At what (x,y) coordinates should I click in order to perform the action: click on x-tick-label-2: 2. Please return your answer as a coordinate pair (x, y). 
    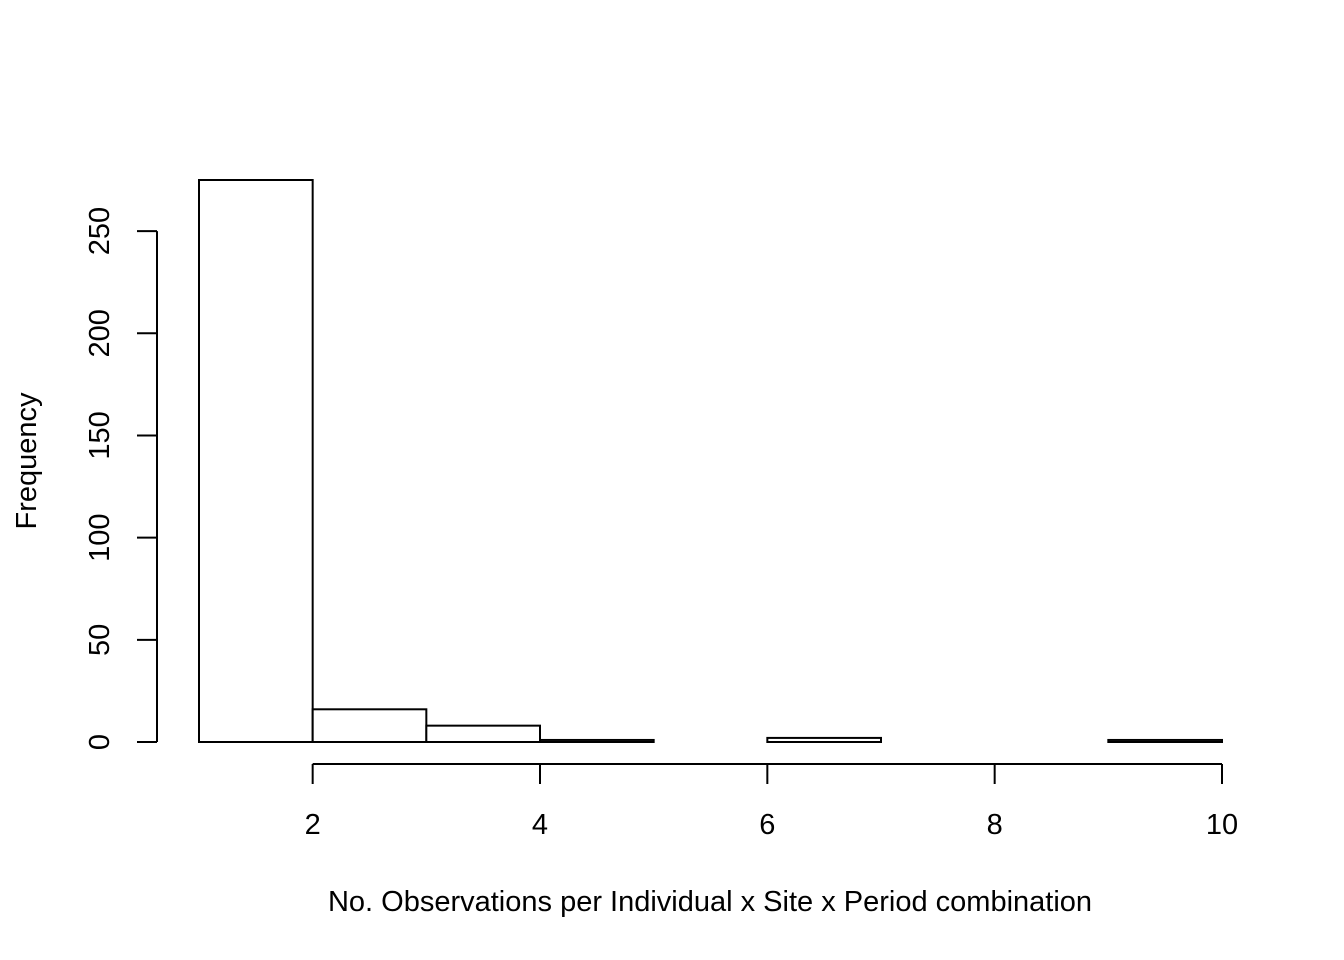
    Looking at the image, I should click on (313, 825).